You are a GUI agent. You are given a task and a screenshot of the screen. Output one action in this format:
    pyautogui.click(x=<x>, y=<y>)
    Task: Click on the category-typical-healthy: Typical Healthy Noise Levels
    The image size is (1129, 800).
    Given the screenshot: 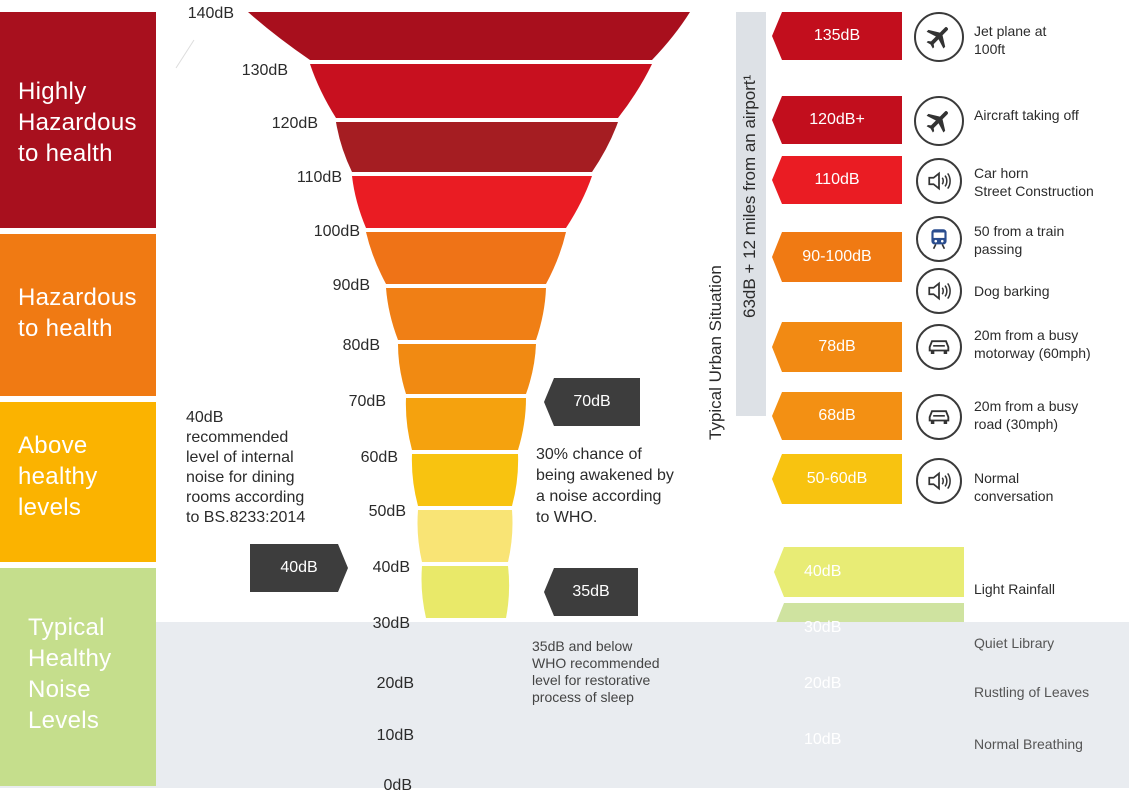 What is the action you would take?
    pyautogui.click(x=78, y=677)
    